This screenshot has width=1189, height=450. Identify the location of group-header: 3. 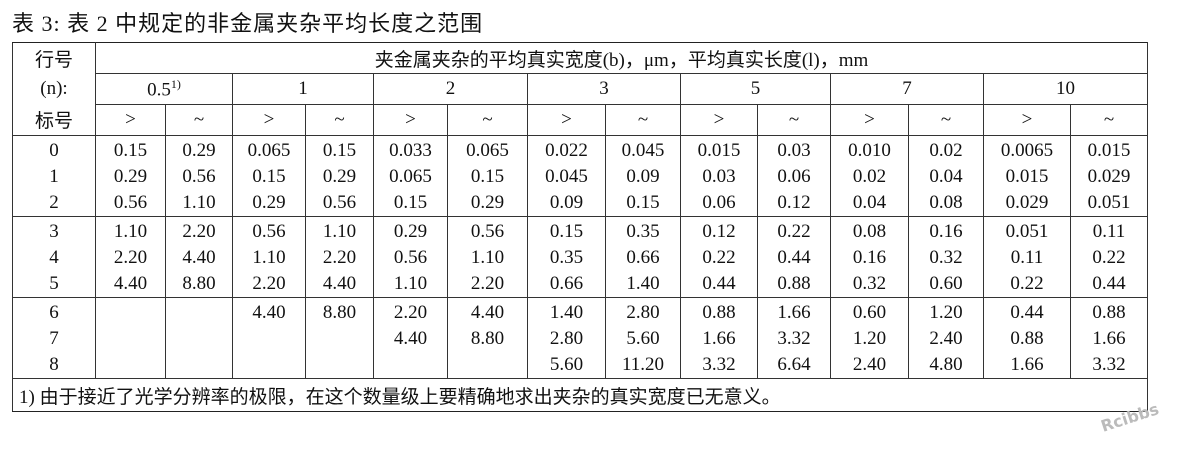
(604, 89).